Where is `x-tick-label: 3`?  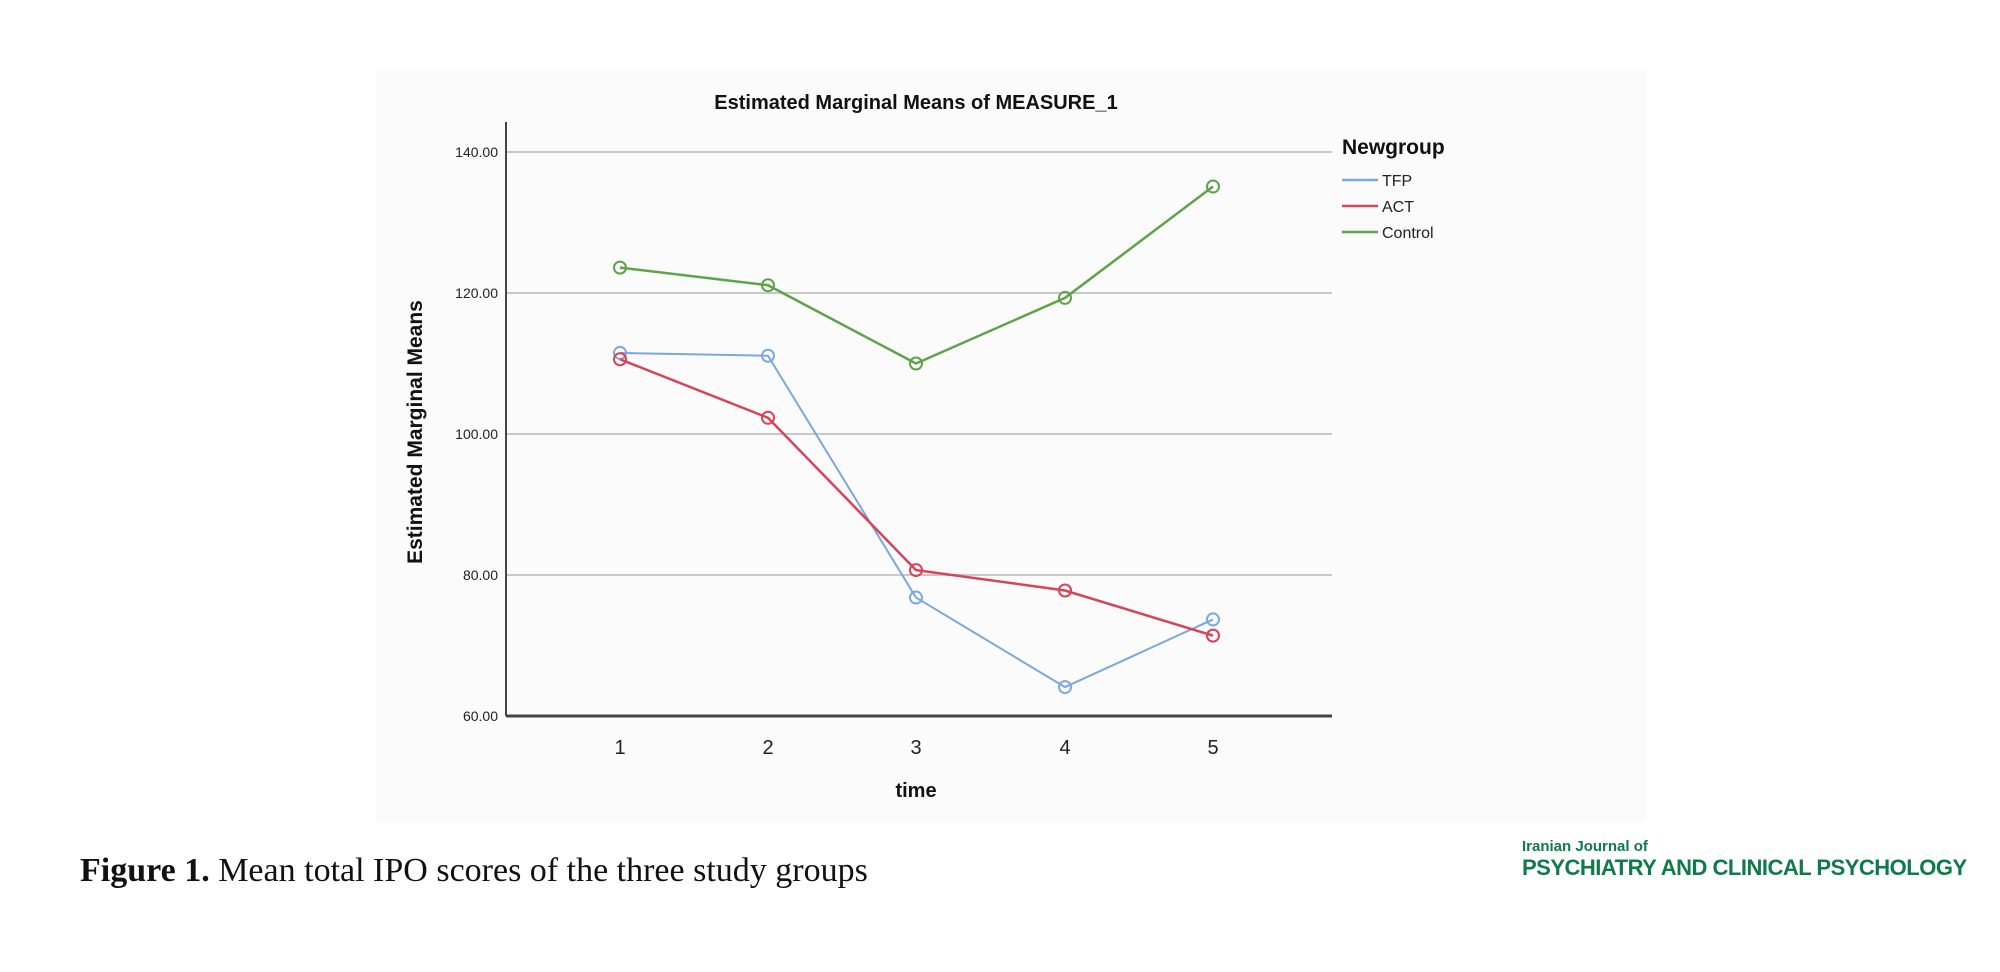
x-tick-label: 3 is located at coordinates (915, 748).